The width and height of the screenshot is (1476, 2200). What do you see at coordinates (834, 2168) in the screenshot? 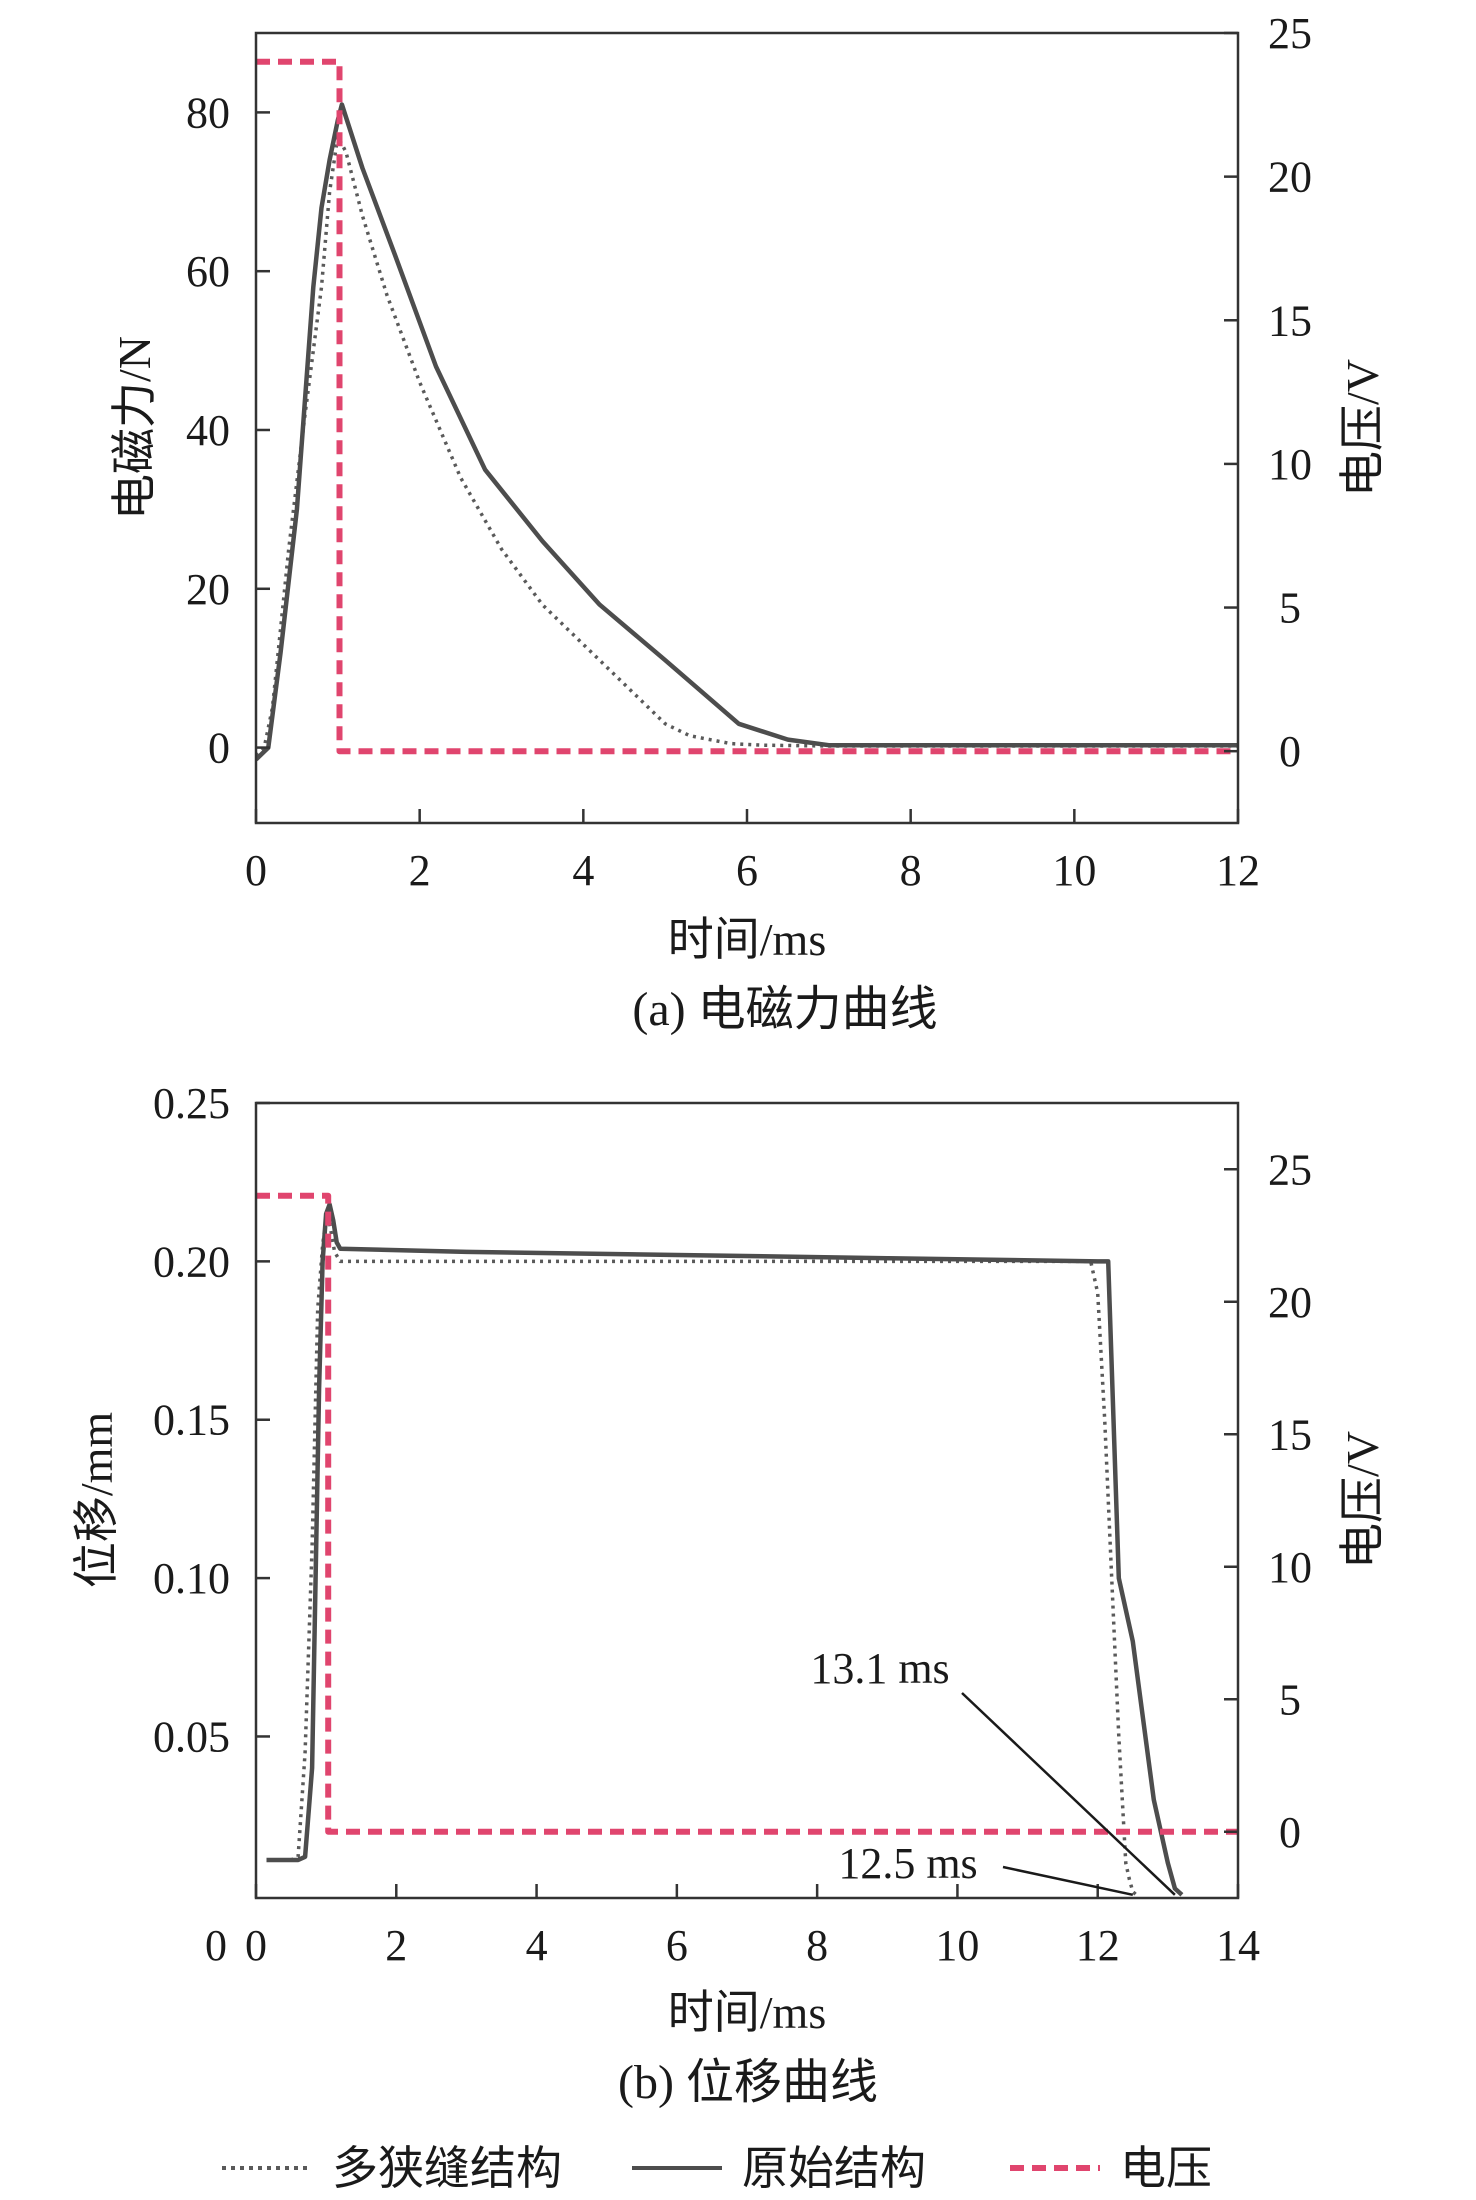
I see `legend-orig-label: 原始结构` at bounding box center [834, 2168].